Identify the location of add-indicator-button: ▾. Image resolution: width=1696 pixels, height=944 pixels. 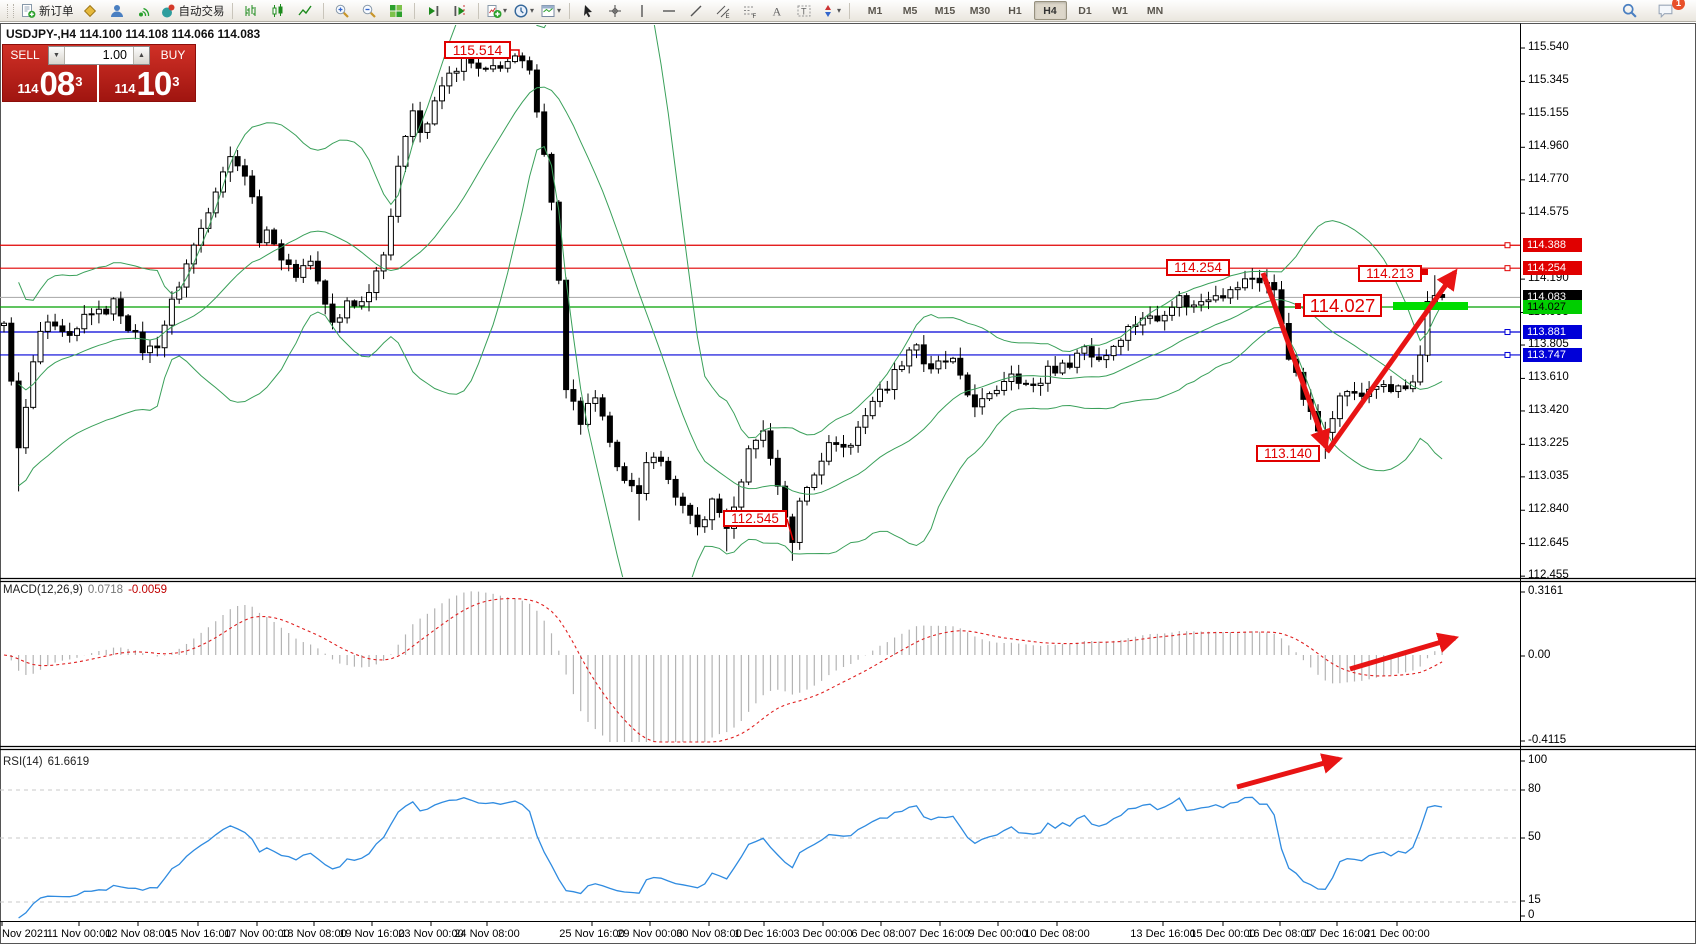
(497, 11).